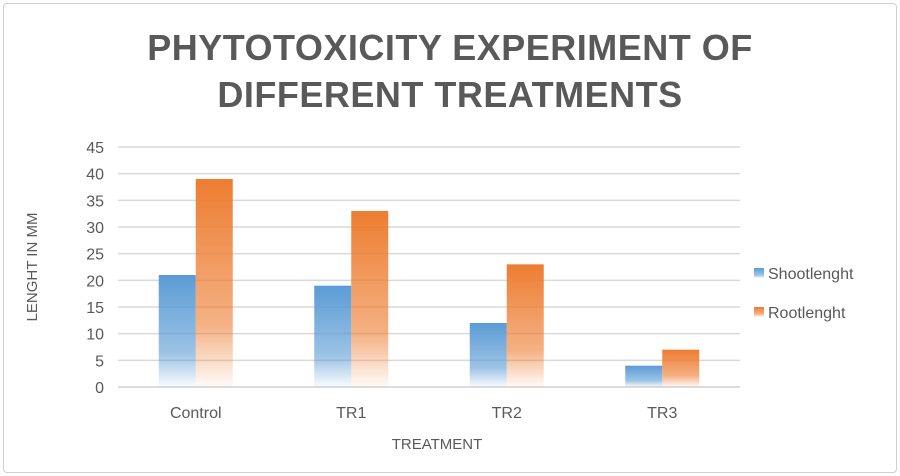 This screenshot has width=900, height=476. Describe the element at coordinates (333, 336) in the screenshot. I see `bar-shootlenght-tr1` at that location.